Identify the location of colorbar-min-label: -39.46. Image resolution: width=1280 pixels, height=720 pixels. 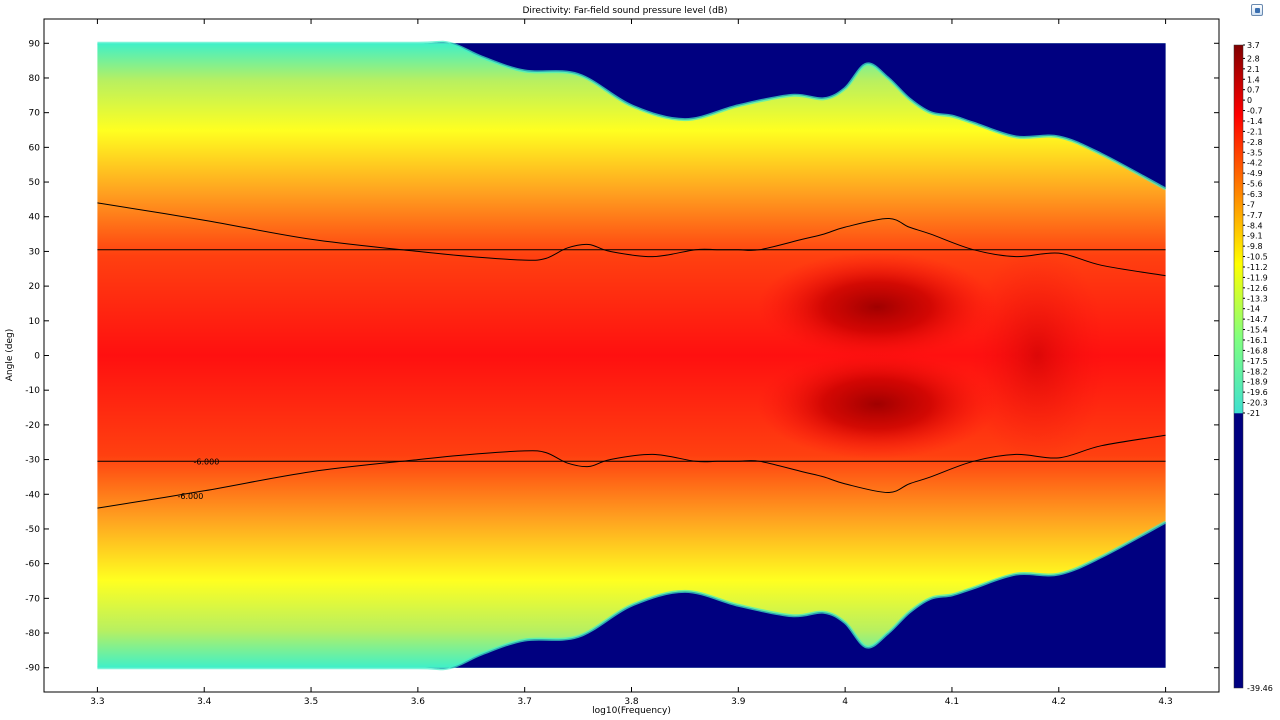
(1260, 688).